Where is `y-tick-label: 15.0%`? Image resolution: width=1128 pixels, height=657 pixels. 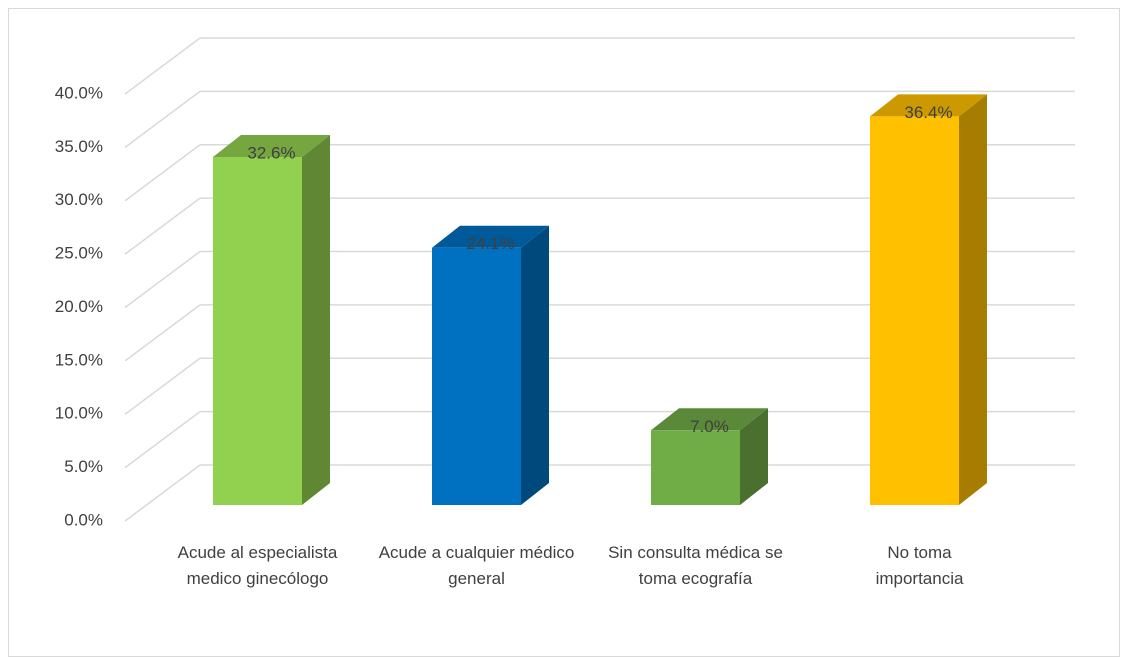 y-tick-label: 15.0% is located at coordinates (79, 359).